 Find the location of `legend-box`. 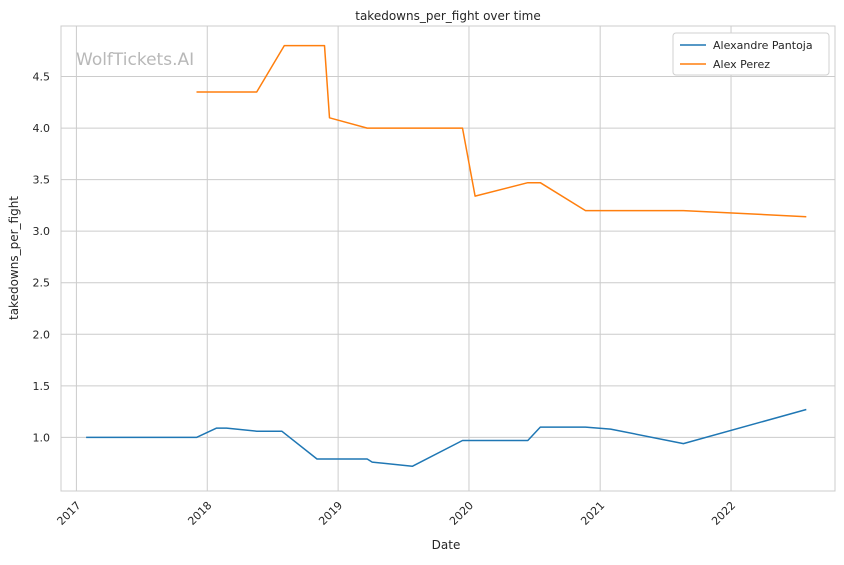

legend-box is located at coordinates (751, 54).